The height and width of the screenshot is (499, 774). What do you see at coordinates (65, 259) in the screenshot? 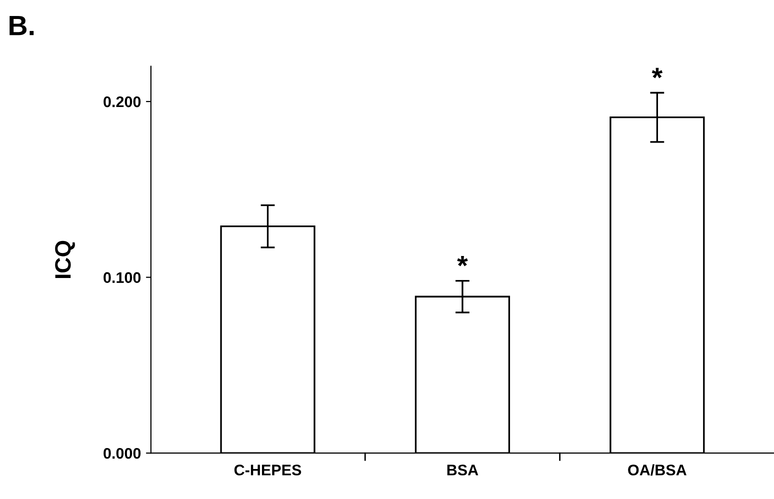
I see `y-axis-title: ICQ` at bounding box center [65, 259].